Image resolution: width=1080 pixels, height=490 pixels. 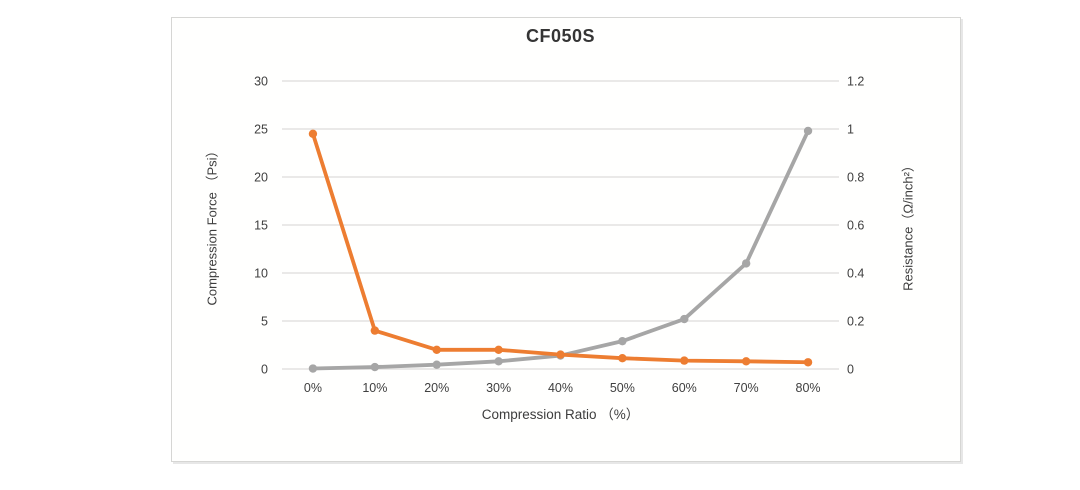 What do you see at coordinates (374, 388) in the screenshot?
I see `x-tick-label: 10%` at bounding box center [374, 388].